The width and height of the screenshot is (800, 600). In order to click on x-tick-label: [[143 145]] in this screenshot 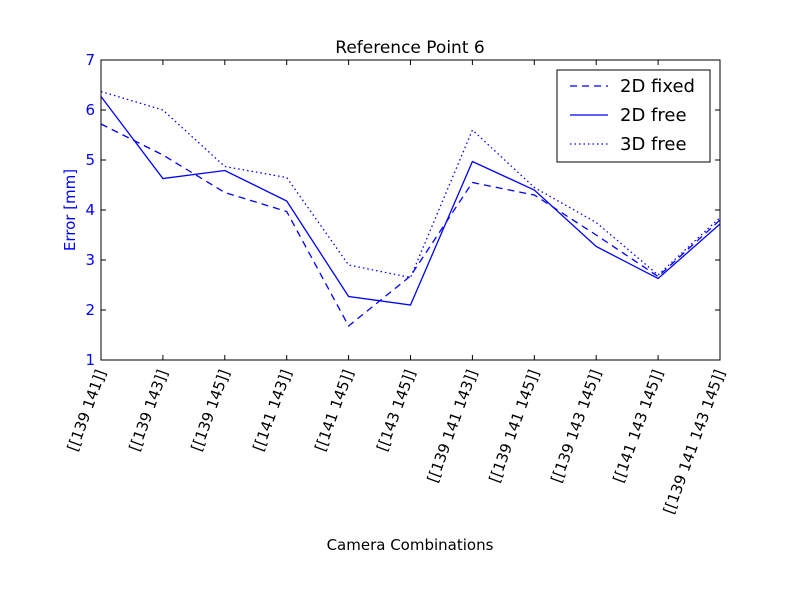, I will do `click(396, 410)`.